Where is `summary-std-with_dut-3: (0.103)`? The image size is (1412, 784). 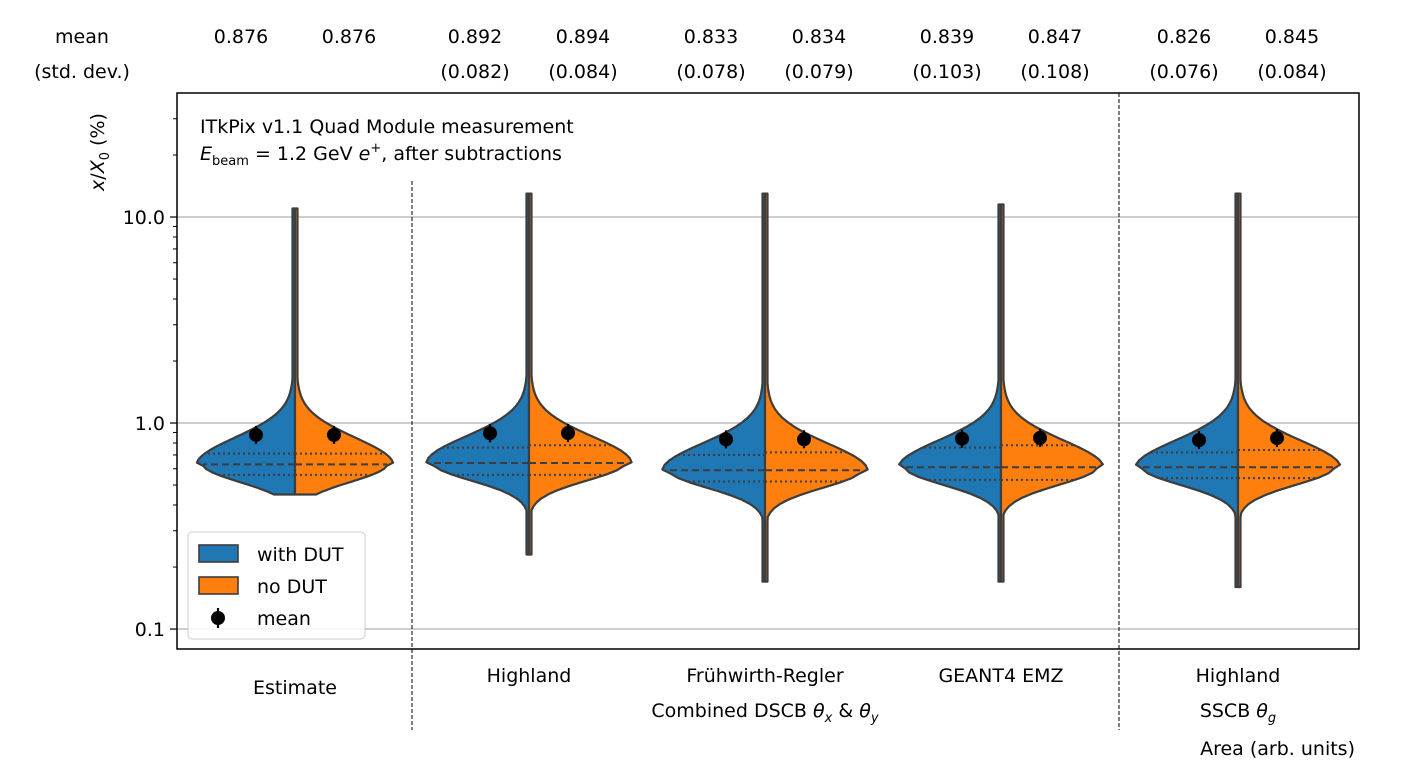
summary-std-with_dut-3: (0.103) is located at coordinates (946, 72).